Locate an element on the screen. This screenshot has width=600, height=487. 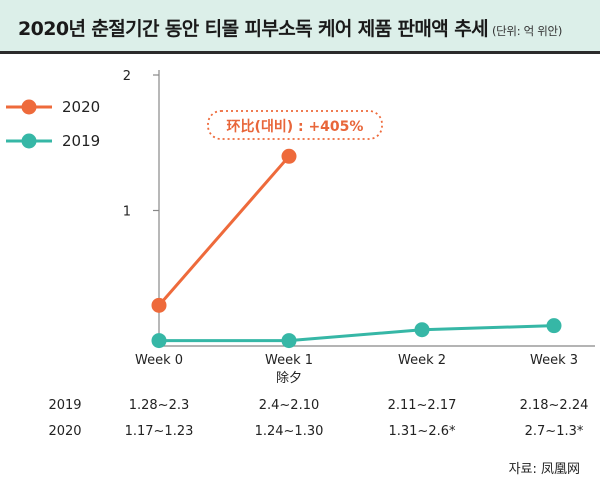
legend-label-2020: 2020 is located at coordinates (81, 107).